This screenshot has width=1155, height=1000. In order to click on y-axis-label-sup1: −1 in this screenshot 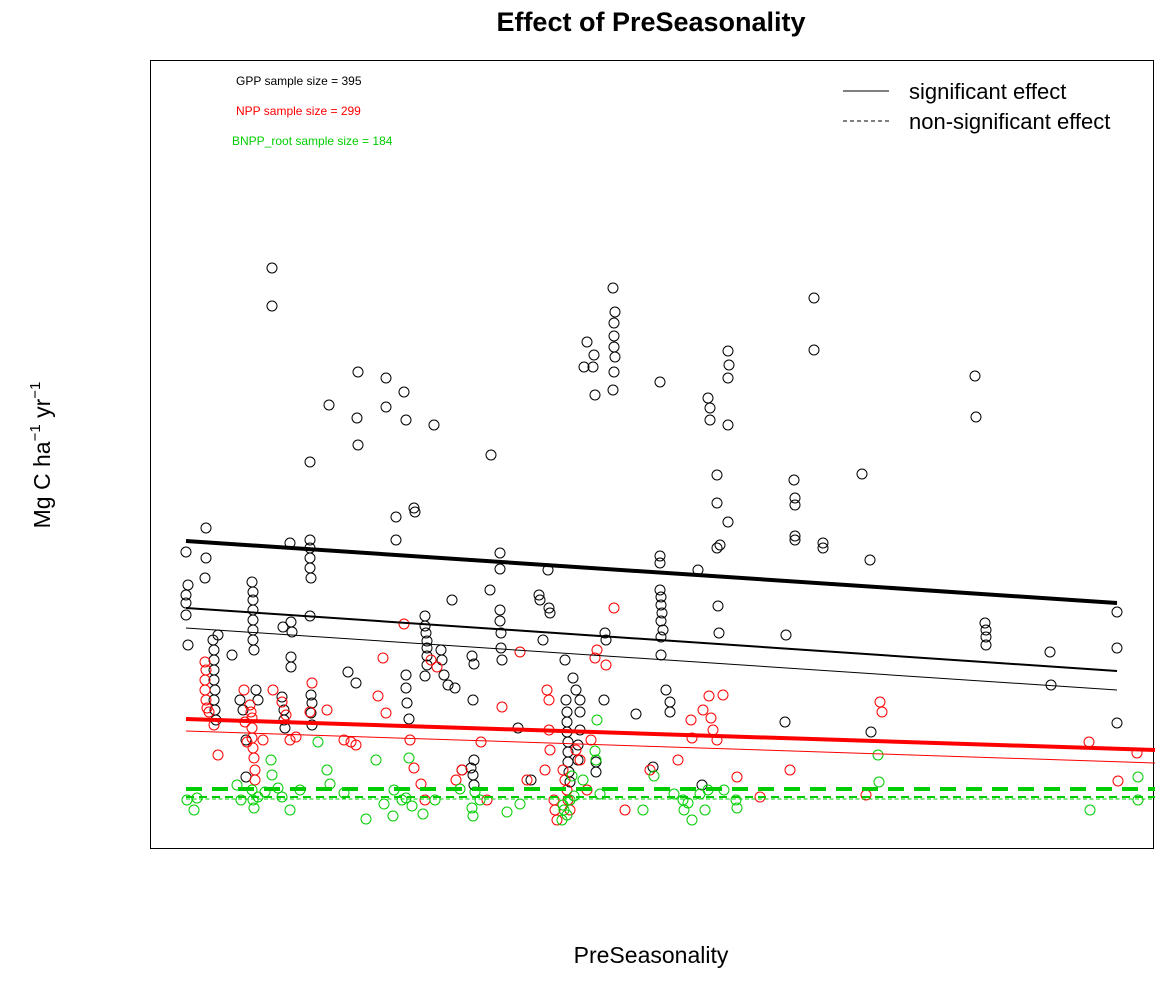, I will do `click(35, 432)`.